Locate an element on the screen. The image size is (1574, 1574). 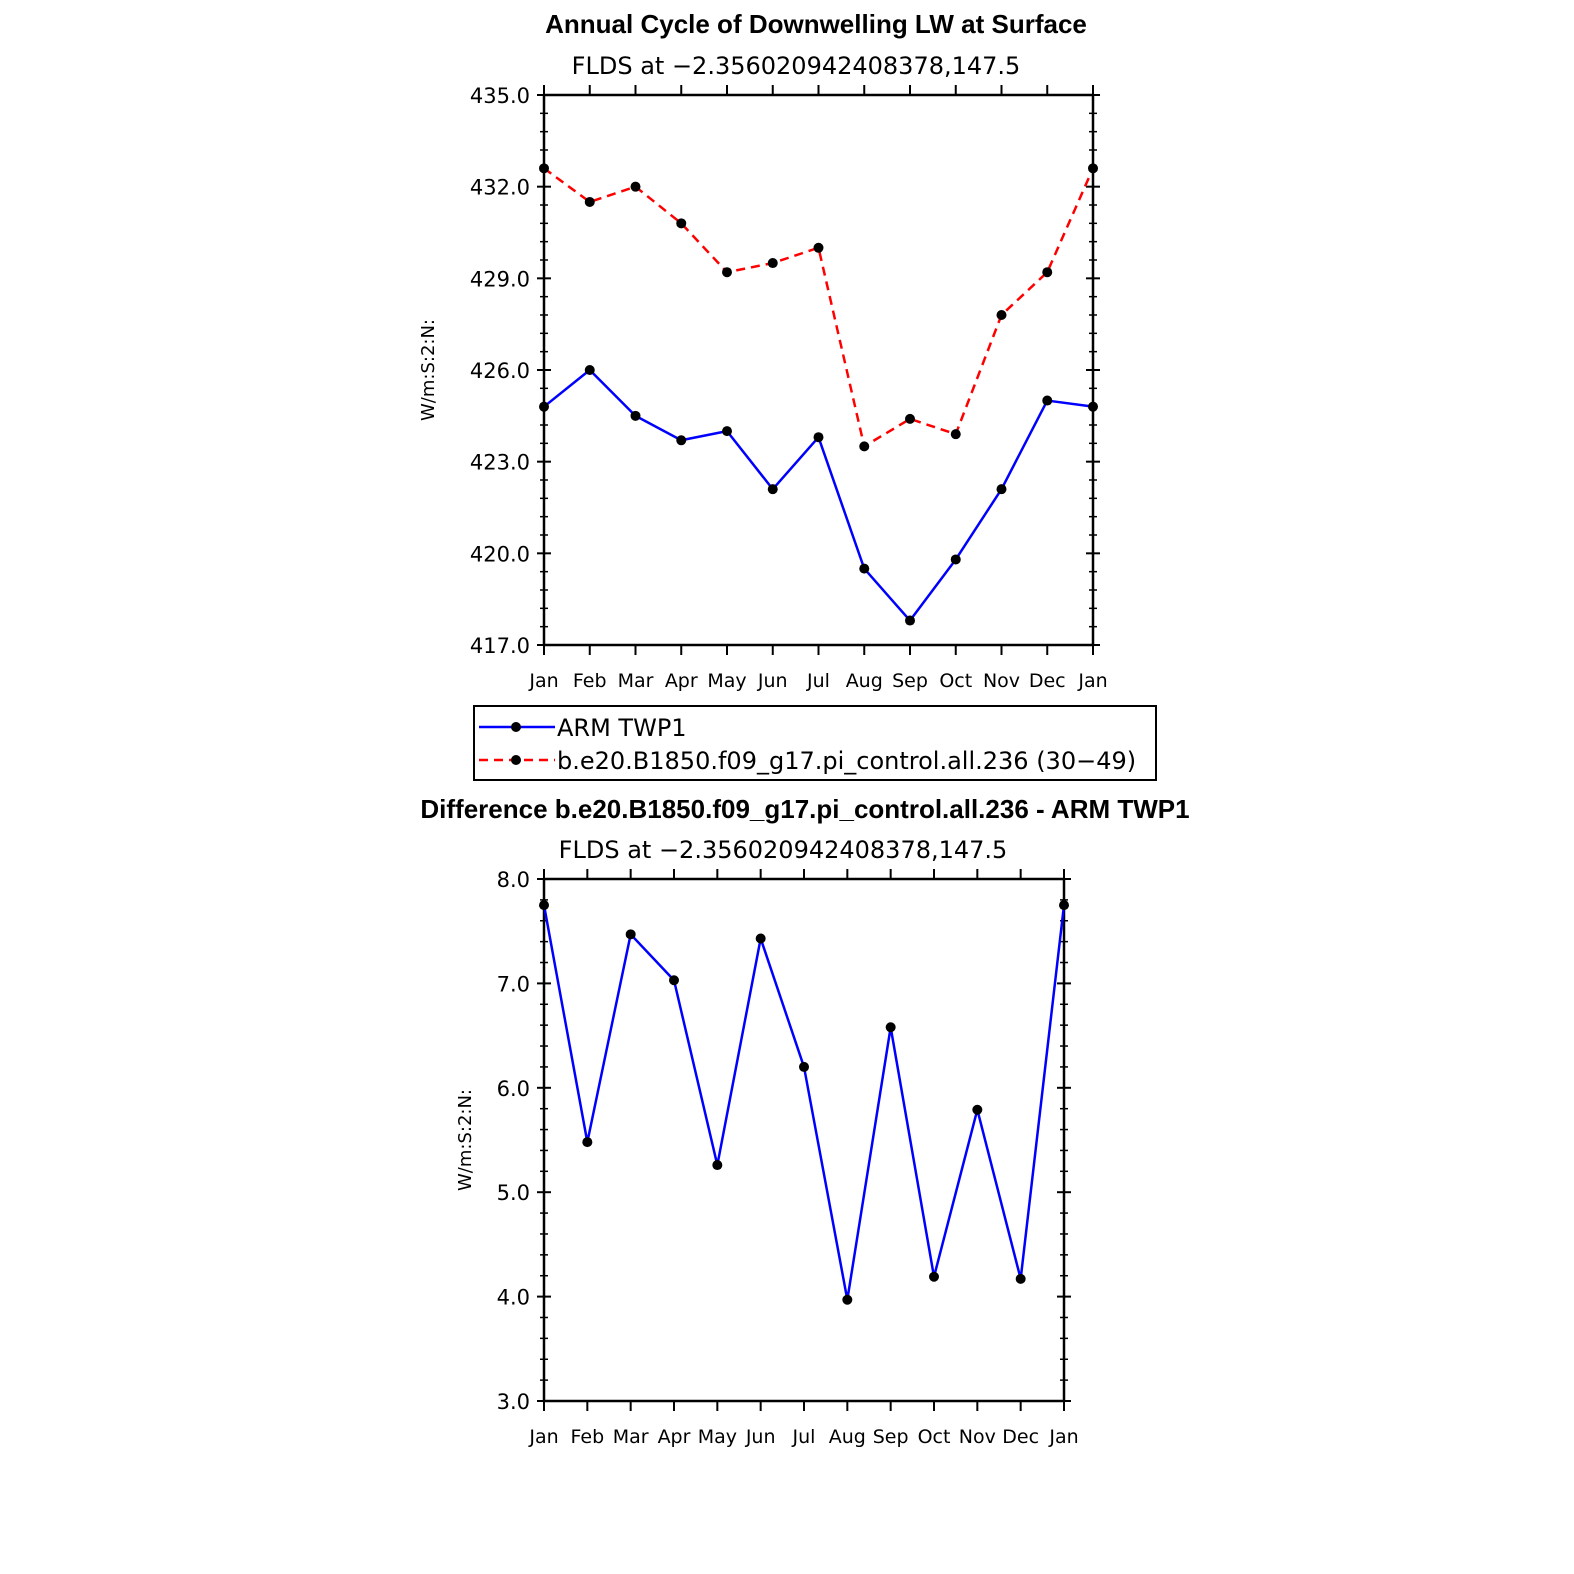
y-tick-label: 420.0 is located at coordinates (500, 554).